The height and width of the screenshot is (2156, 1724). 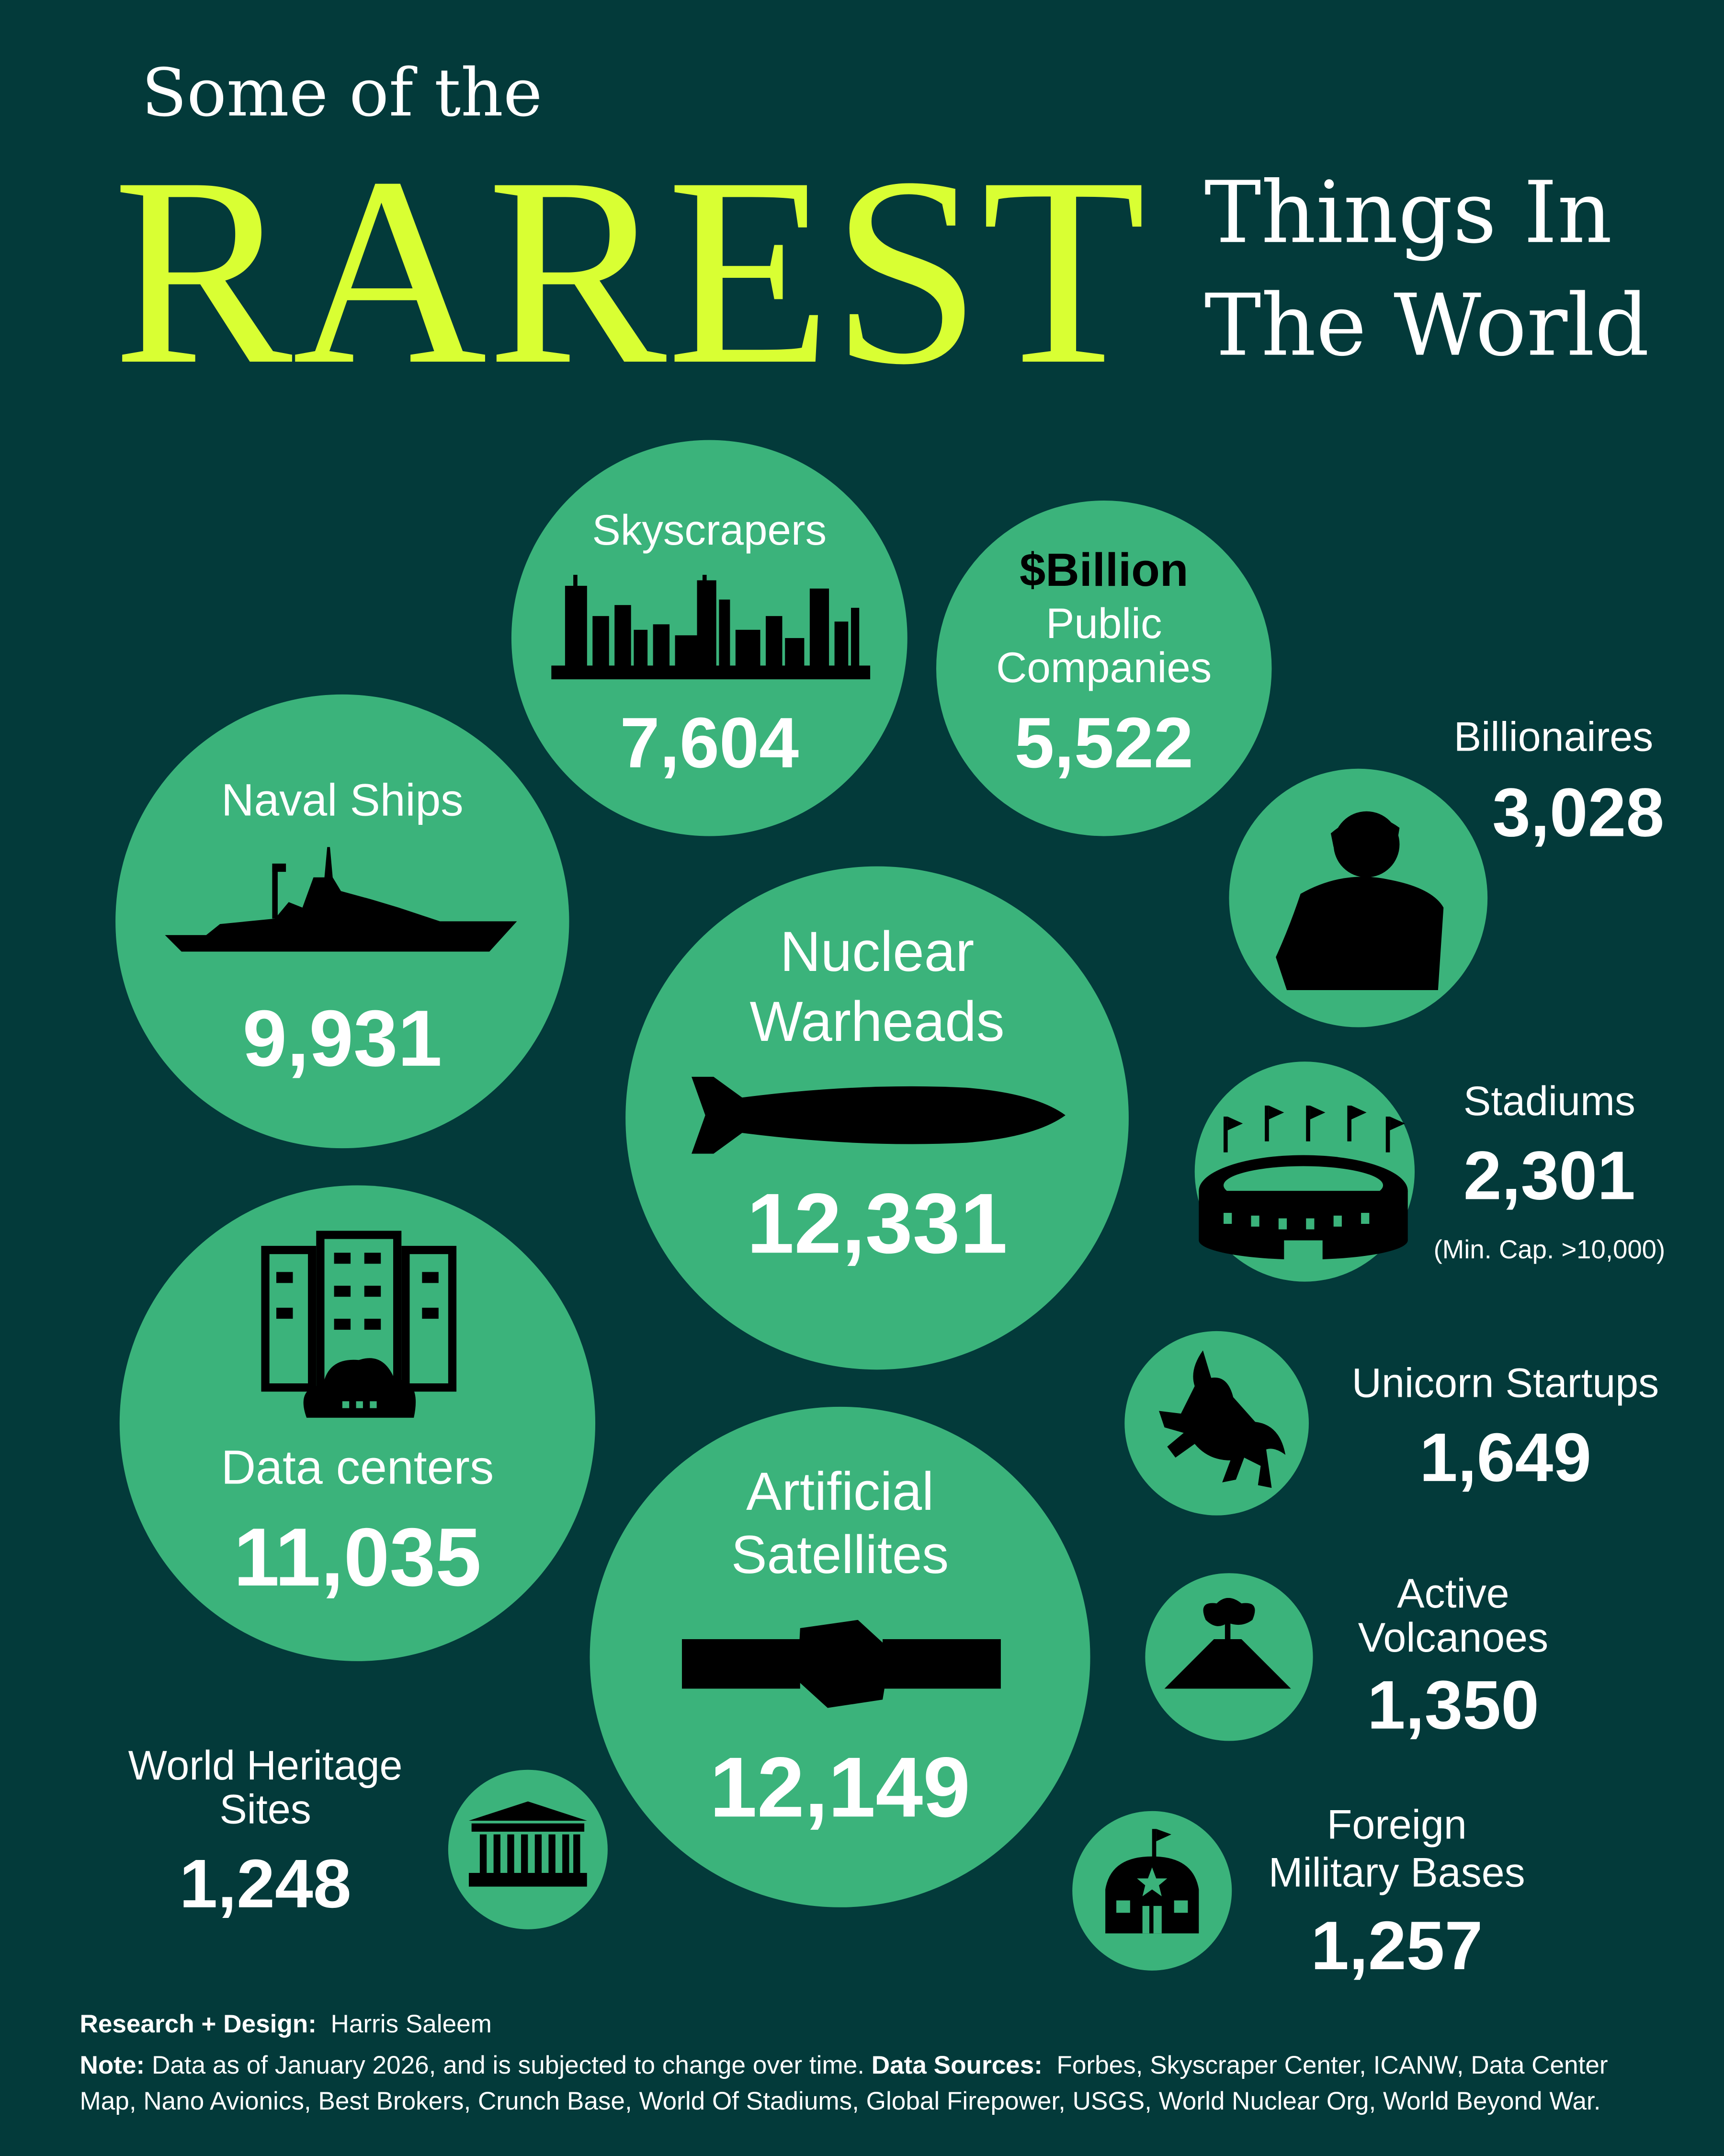 What do you see at coordinates (840, 1556) in the screenshot?
I see `item-label: Satellites` at bounding box center [840, 1556].